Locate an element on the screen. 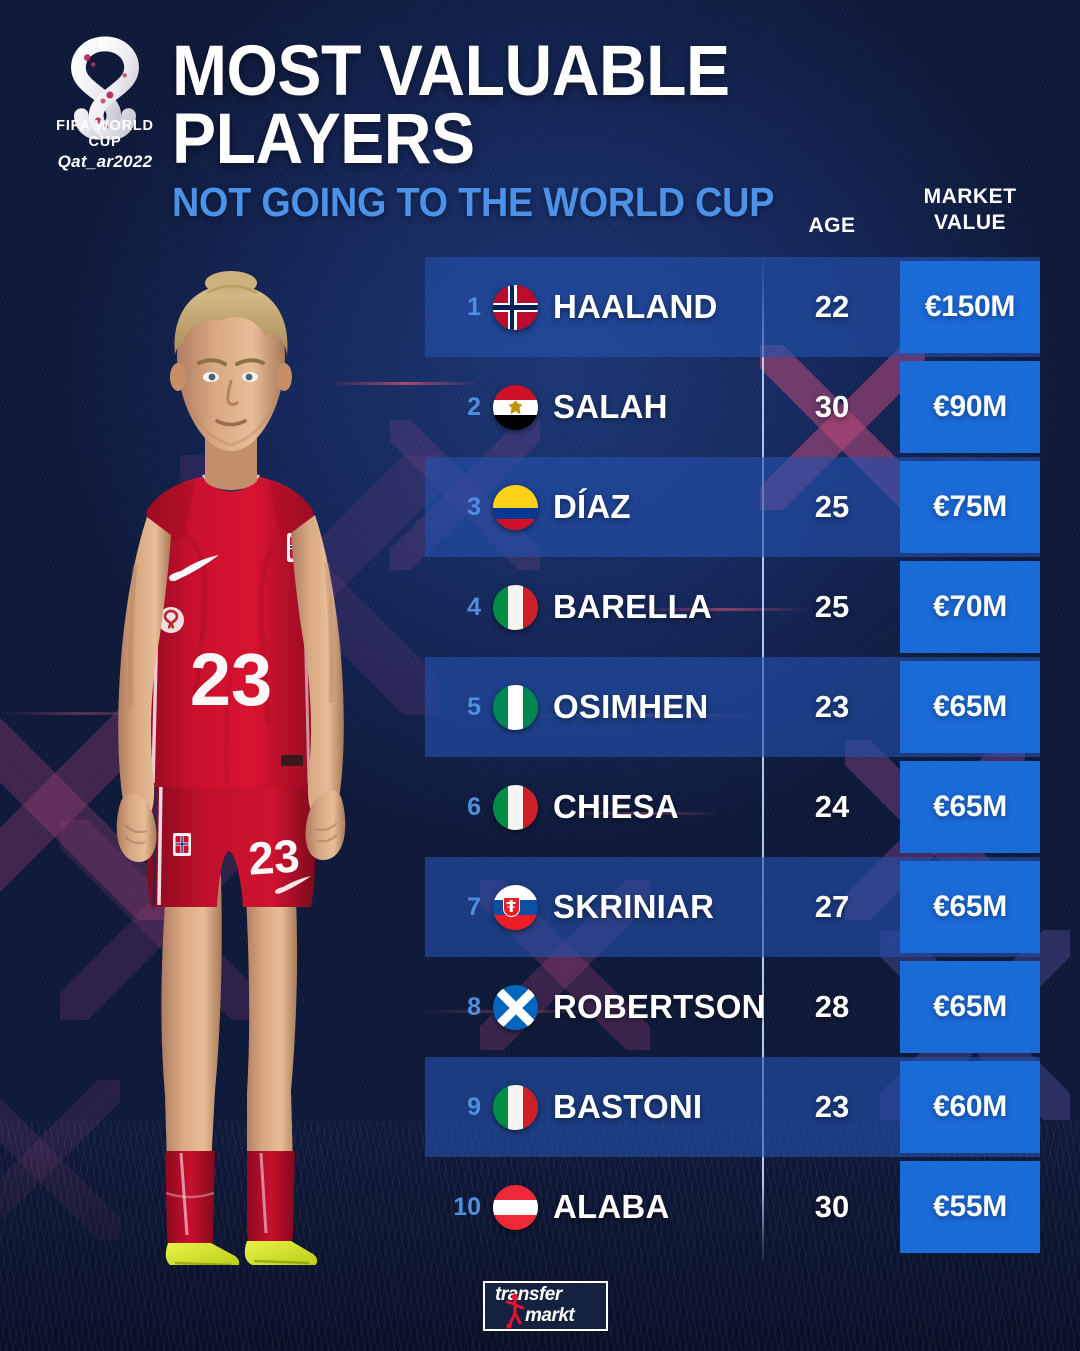 This screenshot has width=1080, height=1351. row-player-name: ALABA is located at coordinates (611, 1206).